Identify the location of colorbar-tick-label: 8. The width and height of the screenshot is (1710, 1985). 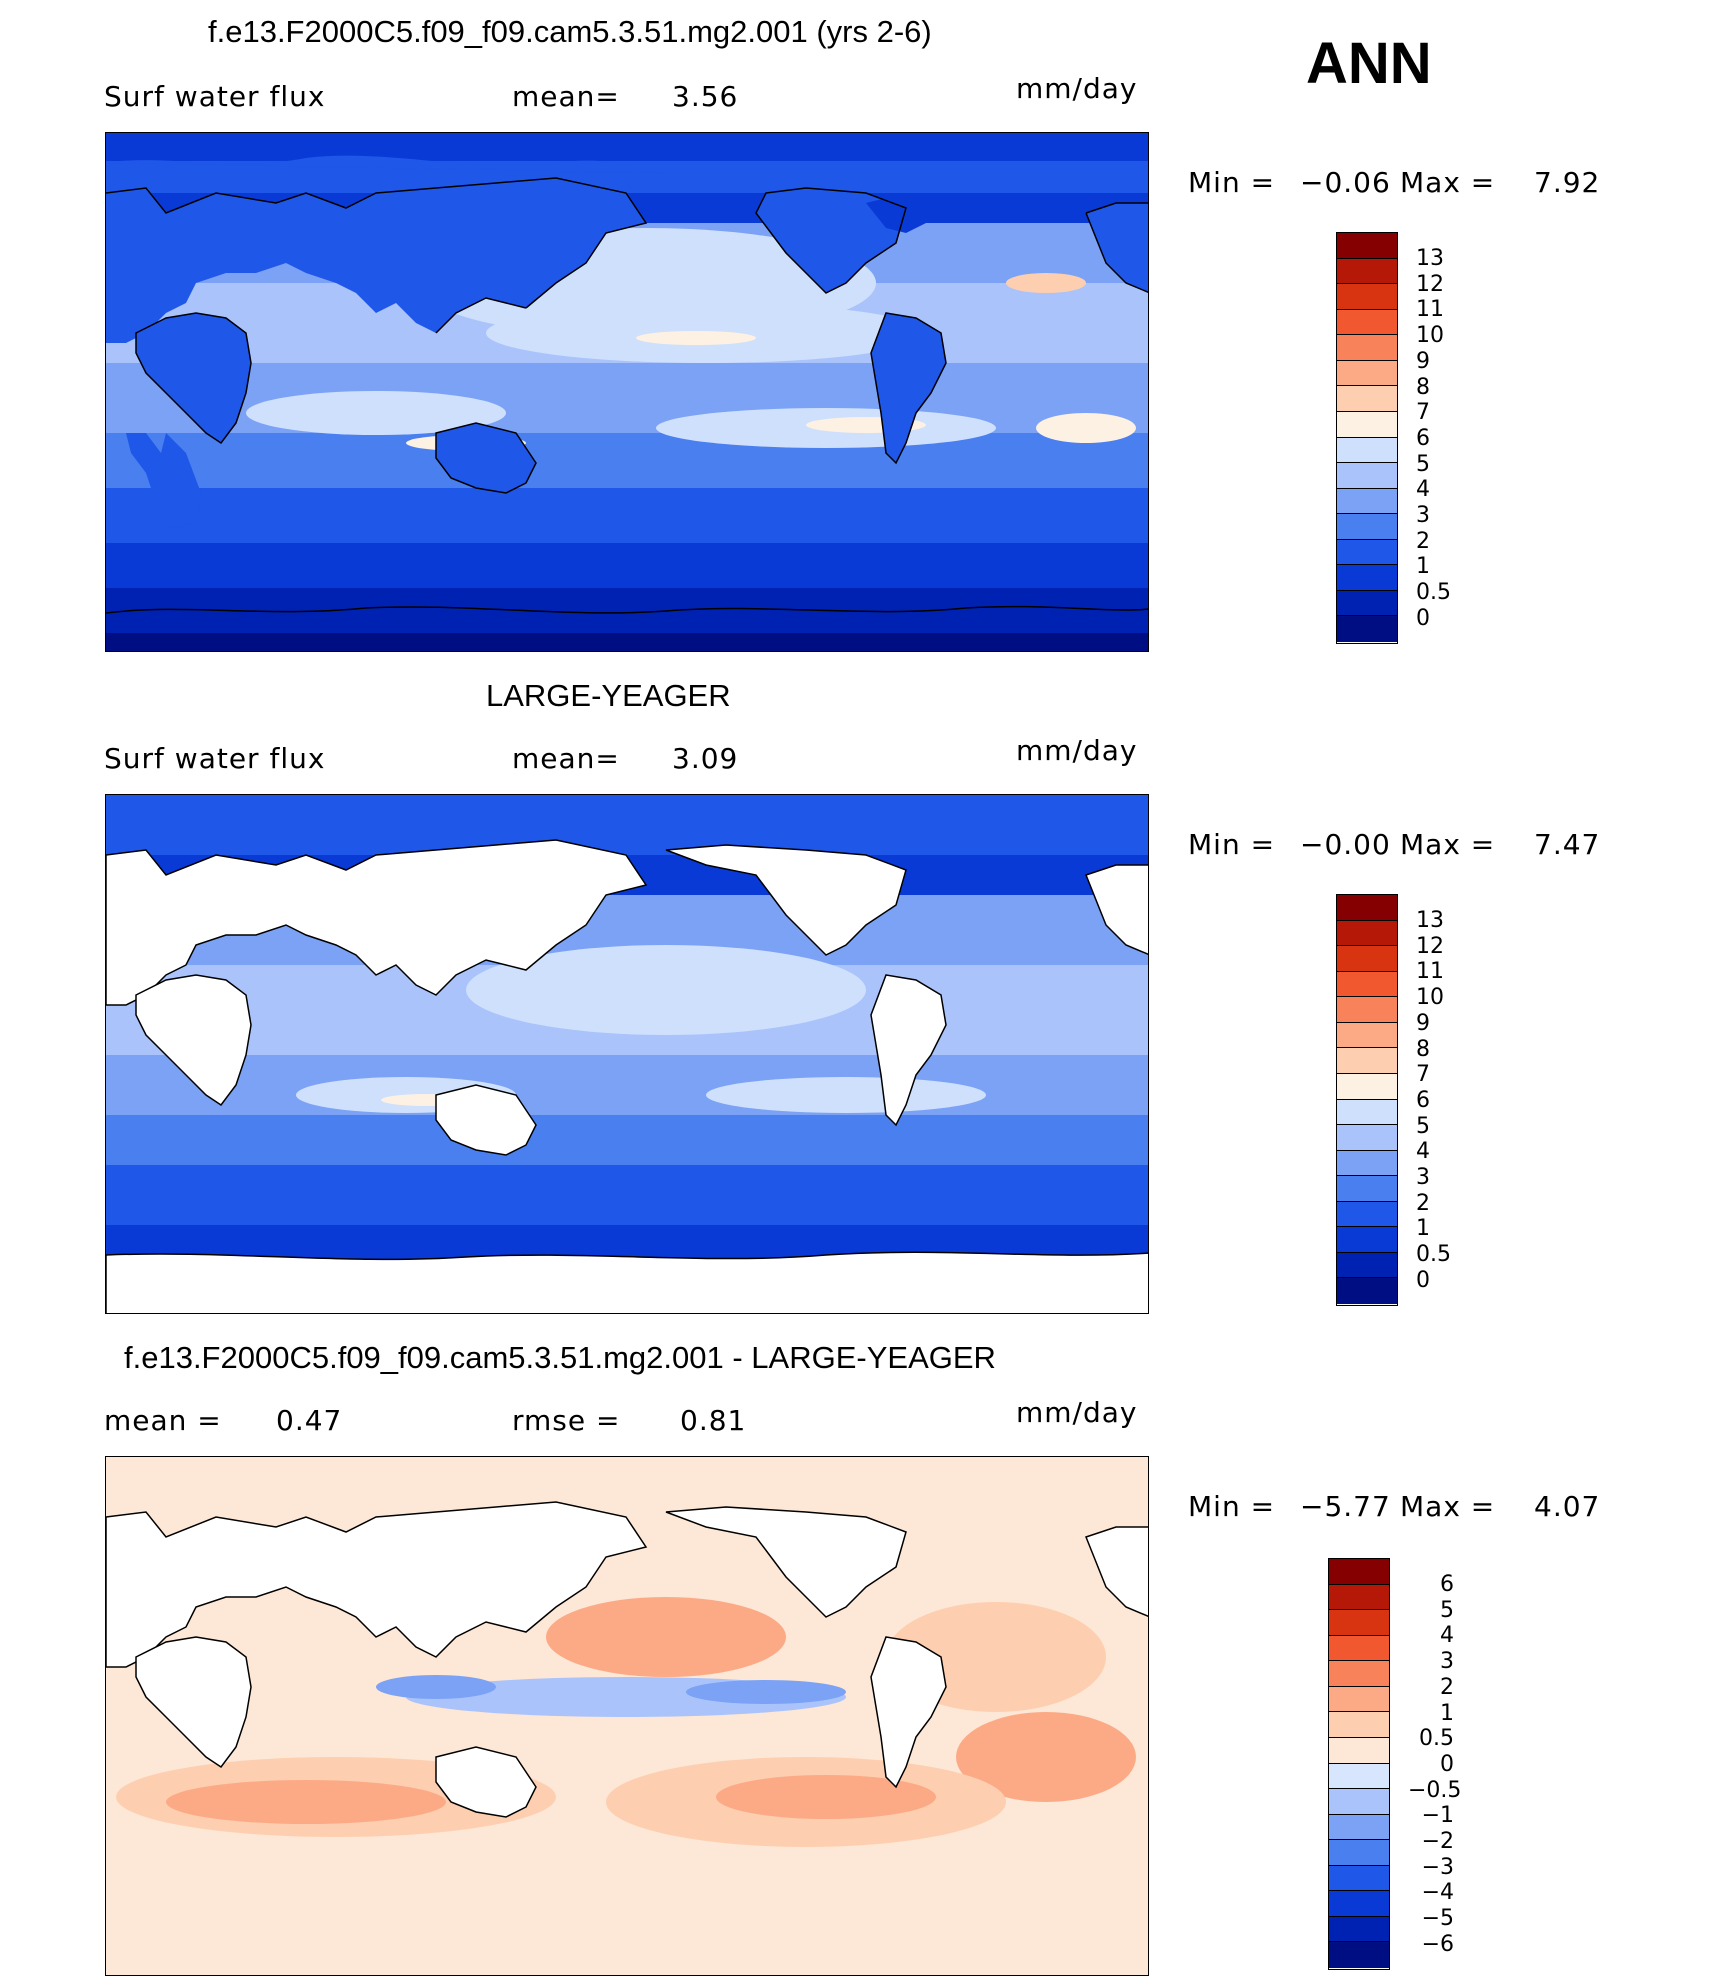
(1423, 1049).